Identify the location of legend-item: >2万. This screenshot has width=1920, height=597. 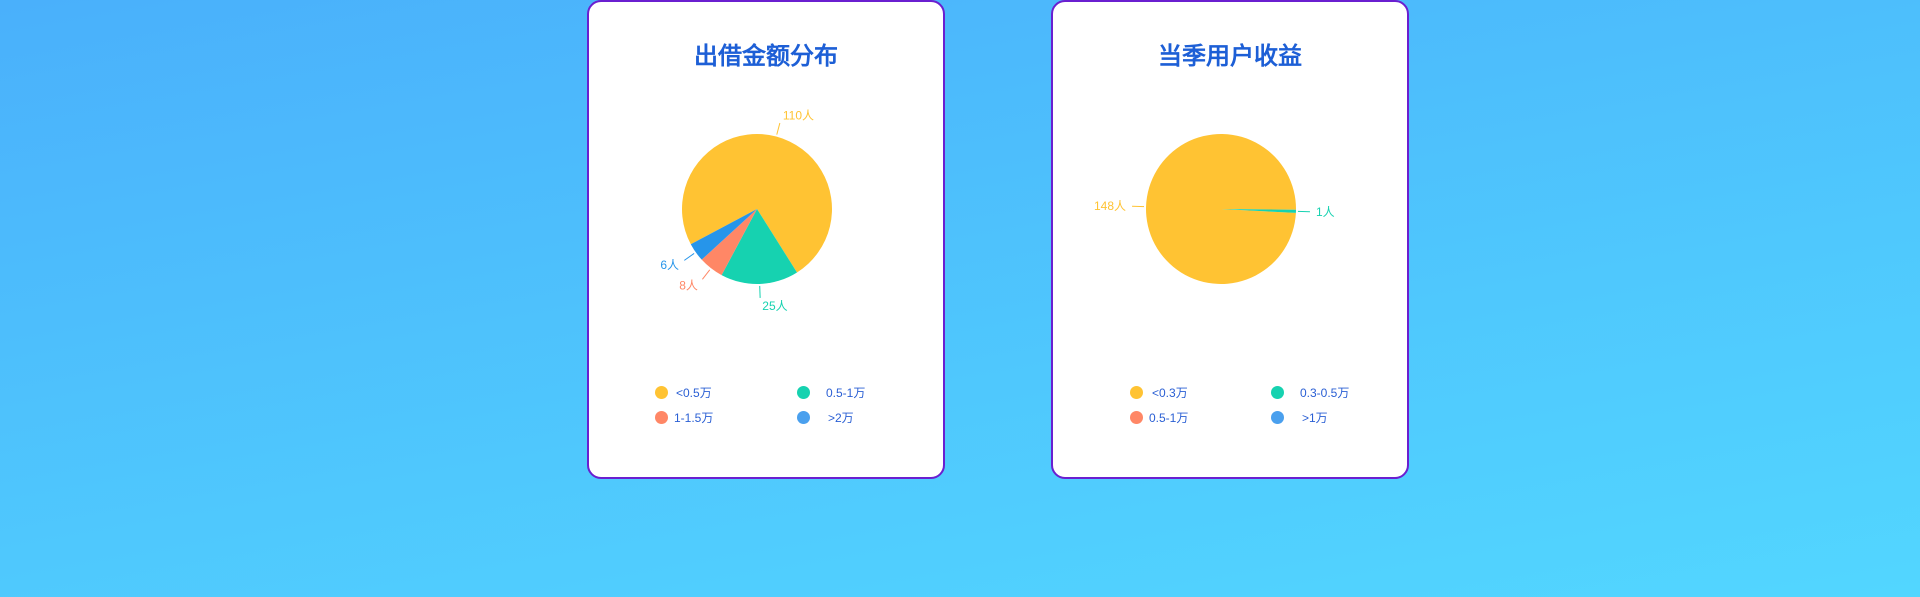
(825, 417).